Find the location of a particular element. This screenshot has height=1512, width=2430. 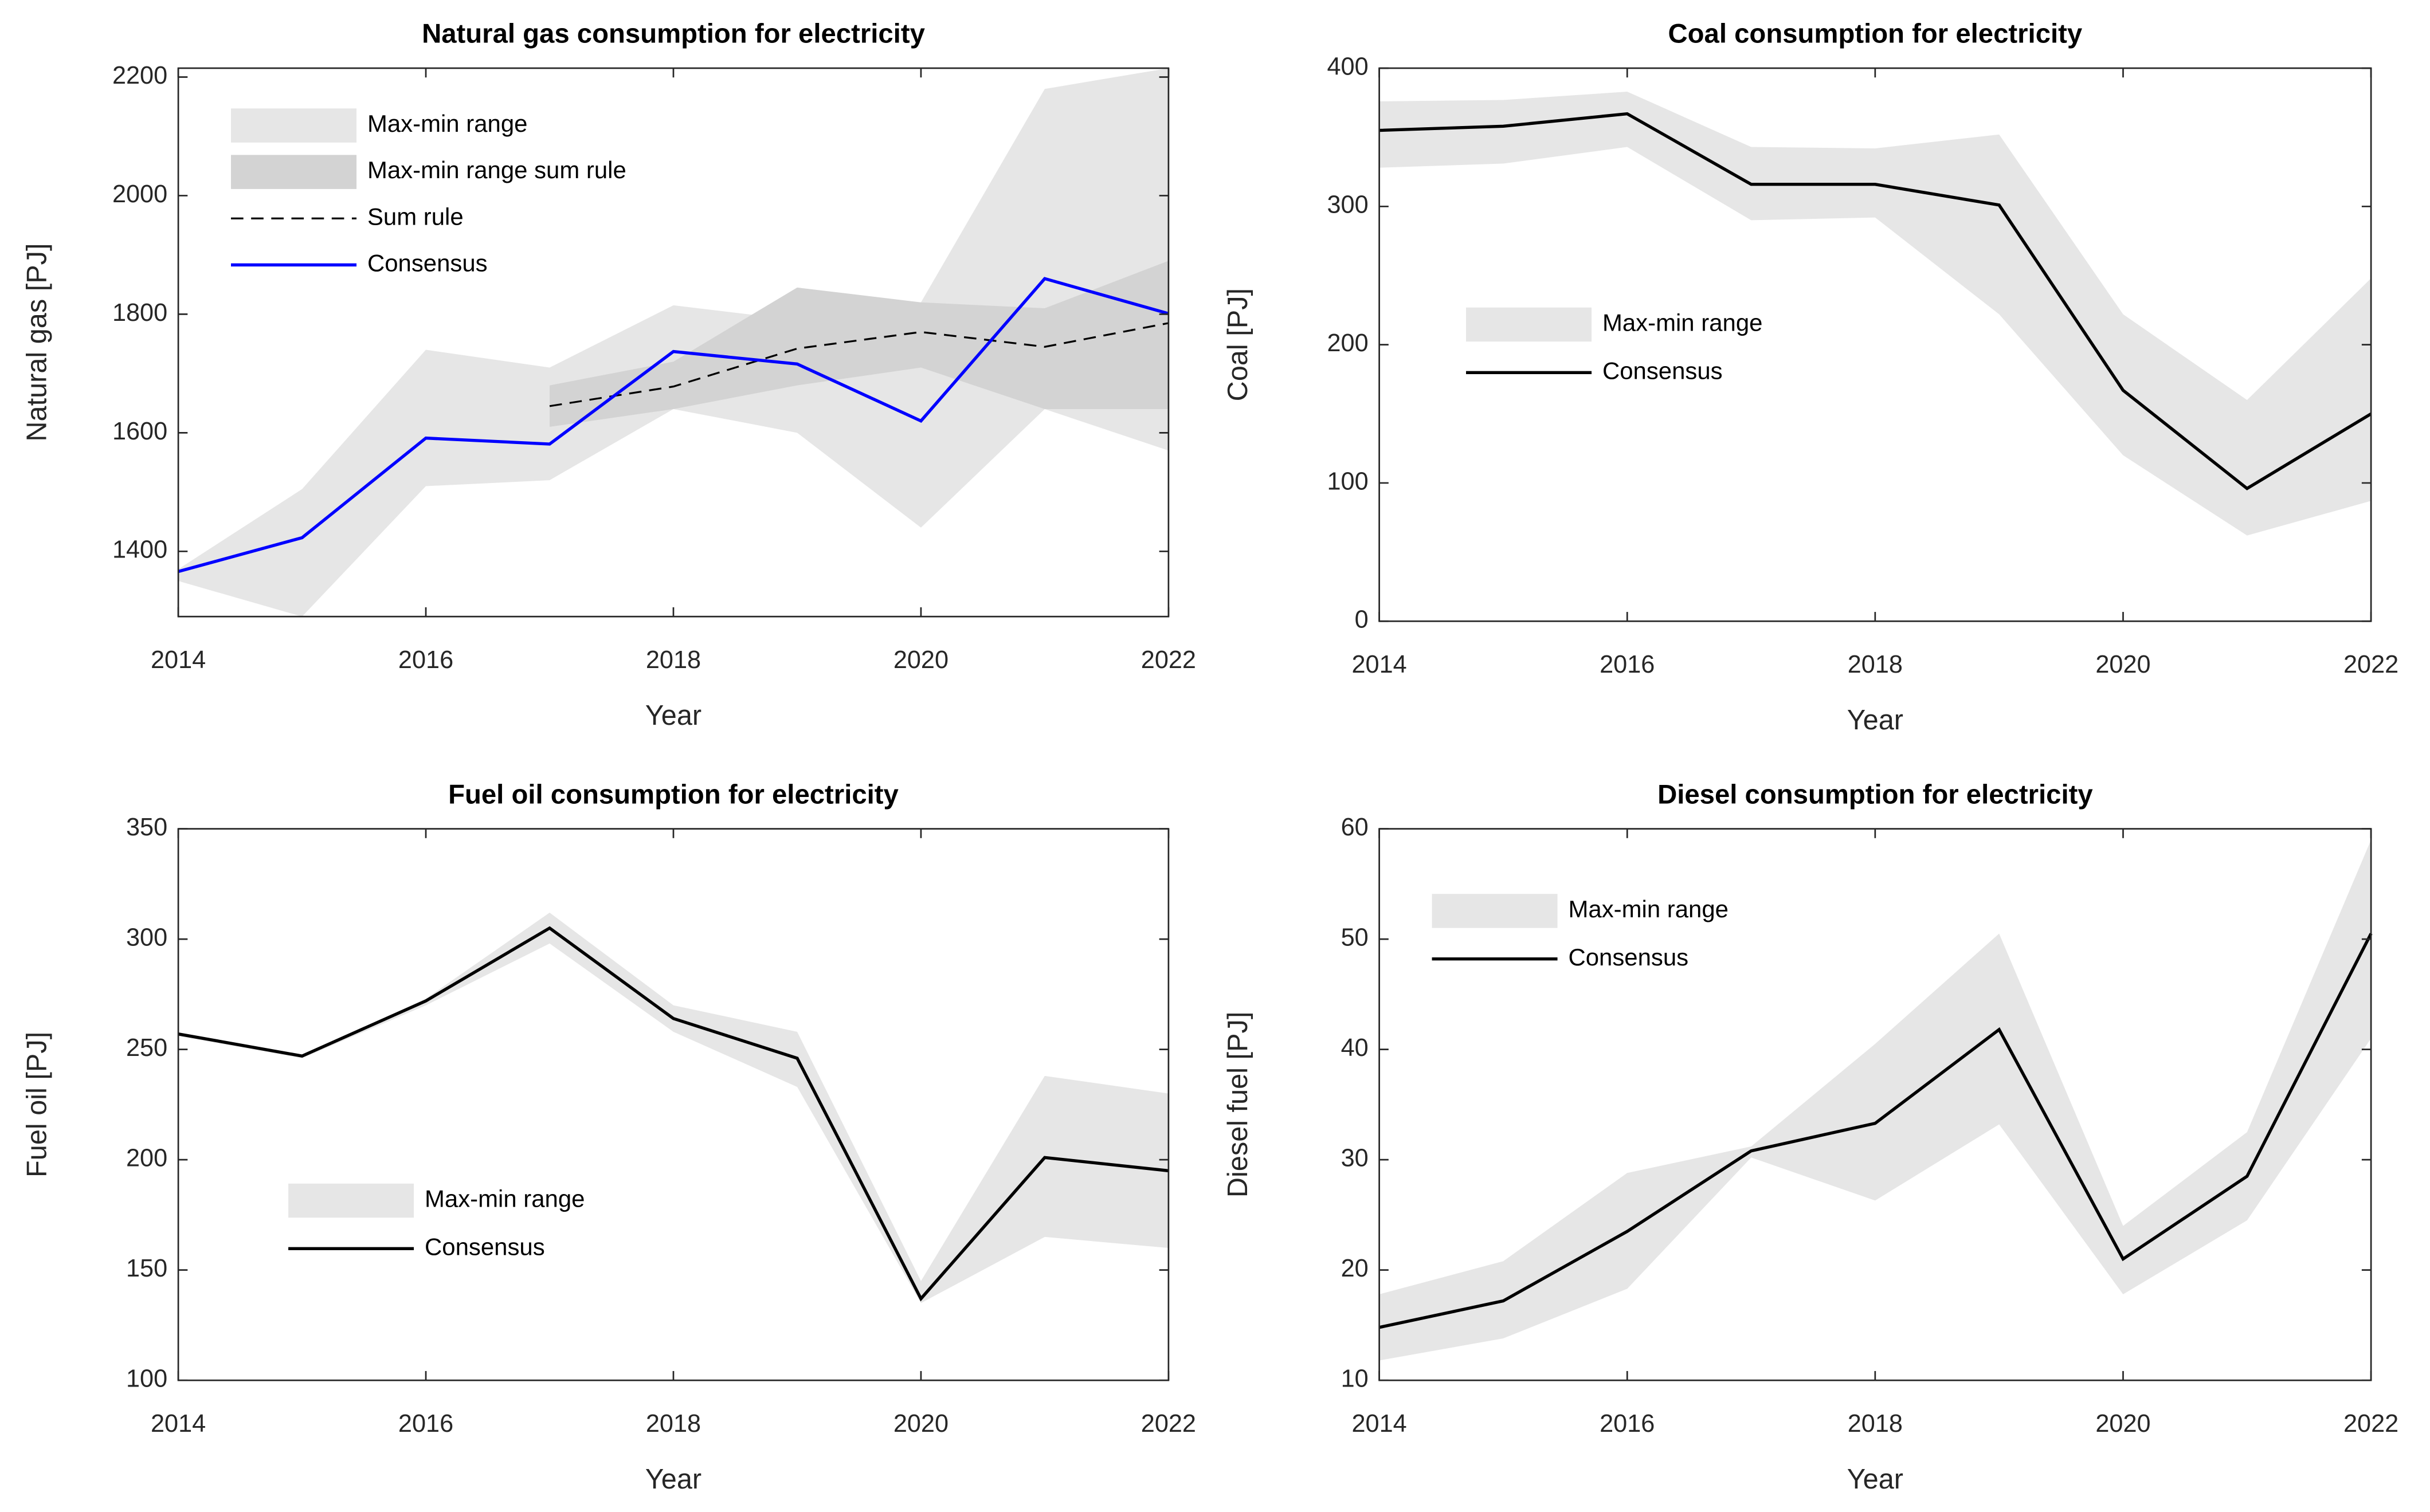

y-tick-label: 1800 is located at coordinates (139, 313).